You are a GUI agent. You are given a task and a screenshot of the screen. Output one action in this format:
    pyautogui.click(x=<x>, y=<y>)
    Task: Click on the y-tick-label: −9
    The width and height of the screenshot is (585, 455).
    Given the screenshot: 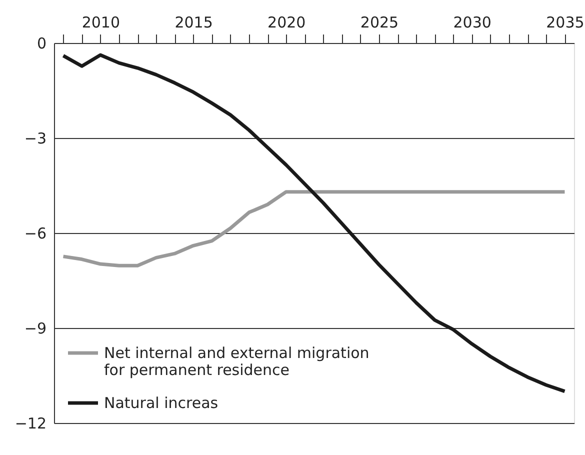 What is the action you would take?
    pyautogui.click(x=35, y=329)
    